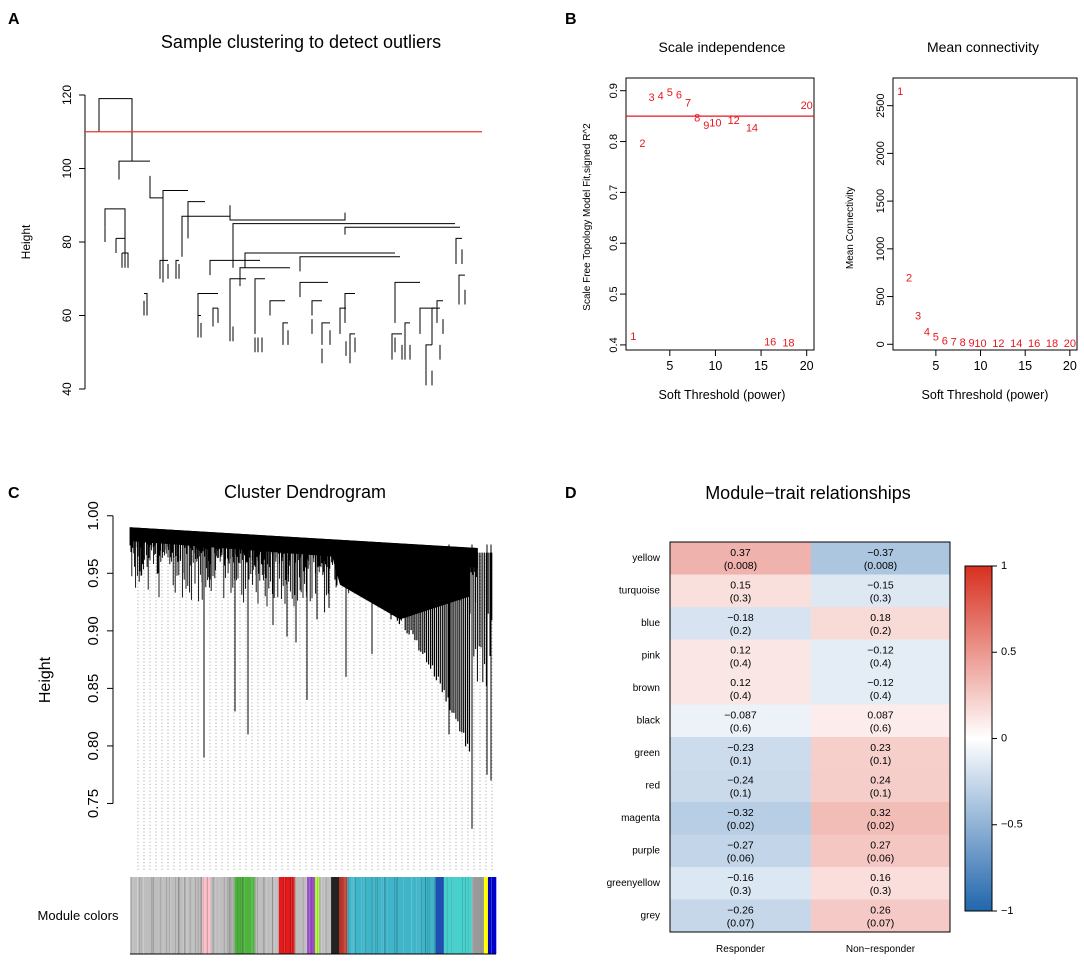  Describe the element at coordinates (650, 623) in the screenshot. I see `panel-d-row-label-blue: blue` at that location.